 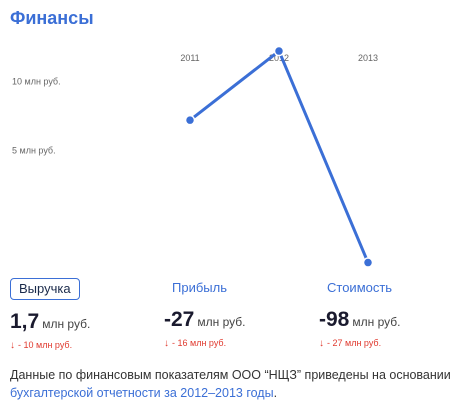 I want to click on y-tick-label: 5 млн руб., so click(x=34, y=151).